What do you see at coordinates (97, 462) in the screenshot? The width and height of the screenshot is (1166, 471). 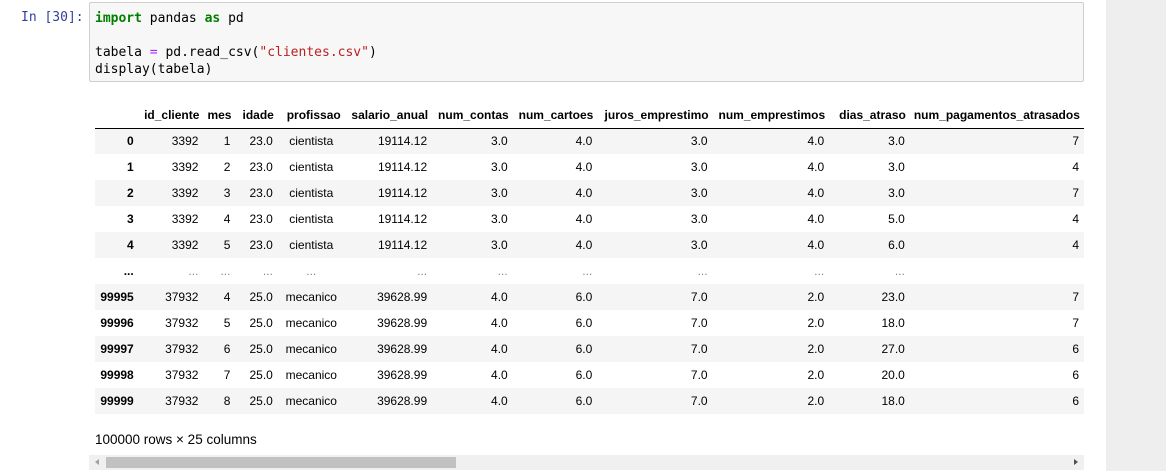 I see `scroll-left-arrow-icon` at bounding box center [97, 462].